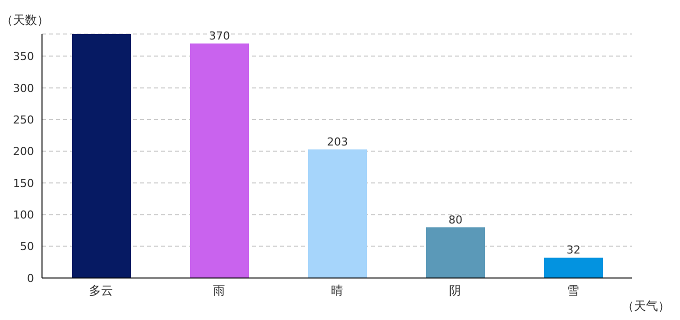 The width and height of the screenshot is (680, 320). Describe the element at coordinates (23, 183) in the screenshot. I see `y-tick-label: 150` at that location.